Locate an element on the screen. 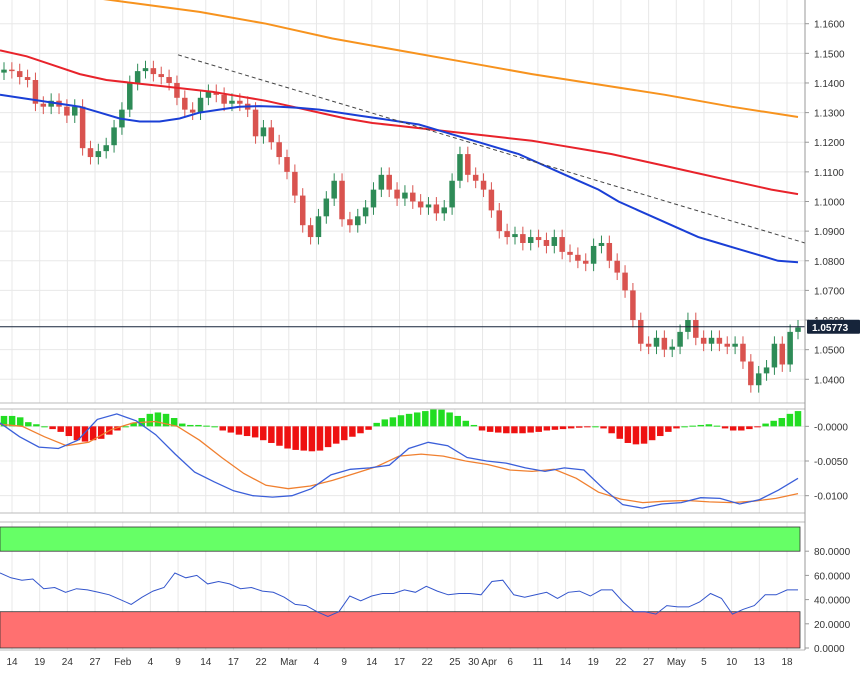 This screenshot has height=679, width=868. macd-panel is located at coordinates (401, 459).